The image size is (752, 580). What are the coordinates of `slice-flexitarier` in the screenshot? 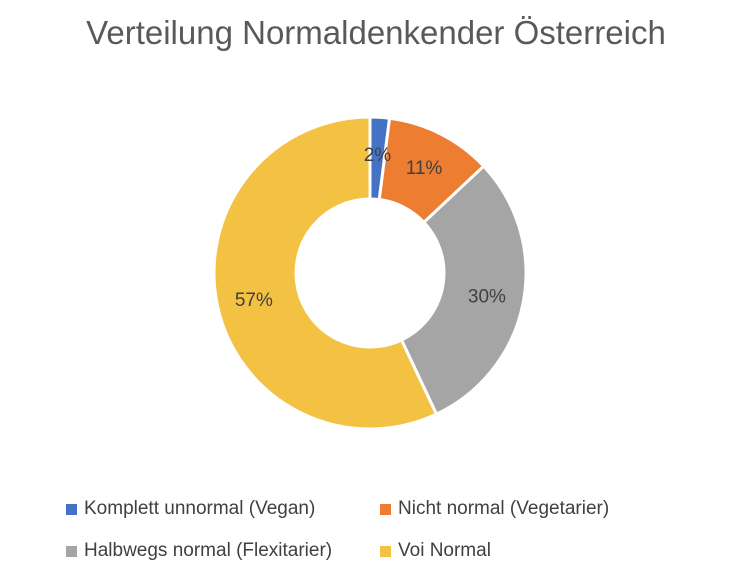 It's located at (463, 290).